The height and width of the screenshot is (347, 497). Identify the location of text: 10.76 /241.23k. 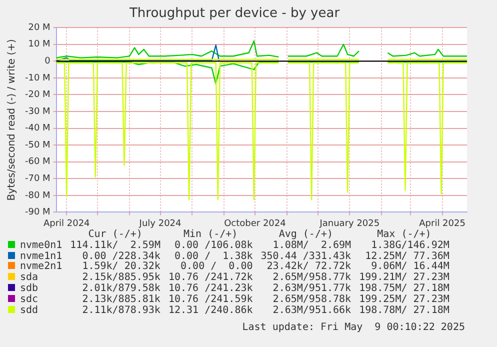
(210, 288).